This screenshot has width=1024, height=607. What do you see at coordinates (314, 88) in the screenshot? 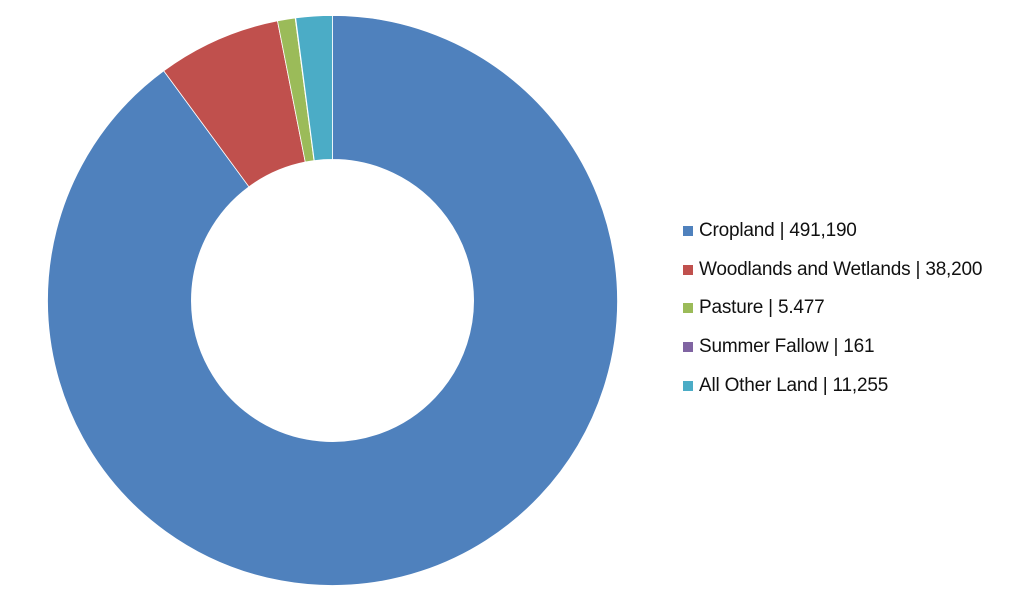
I see `donut-slice-all-other-land` at bounding box center [314, 88].